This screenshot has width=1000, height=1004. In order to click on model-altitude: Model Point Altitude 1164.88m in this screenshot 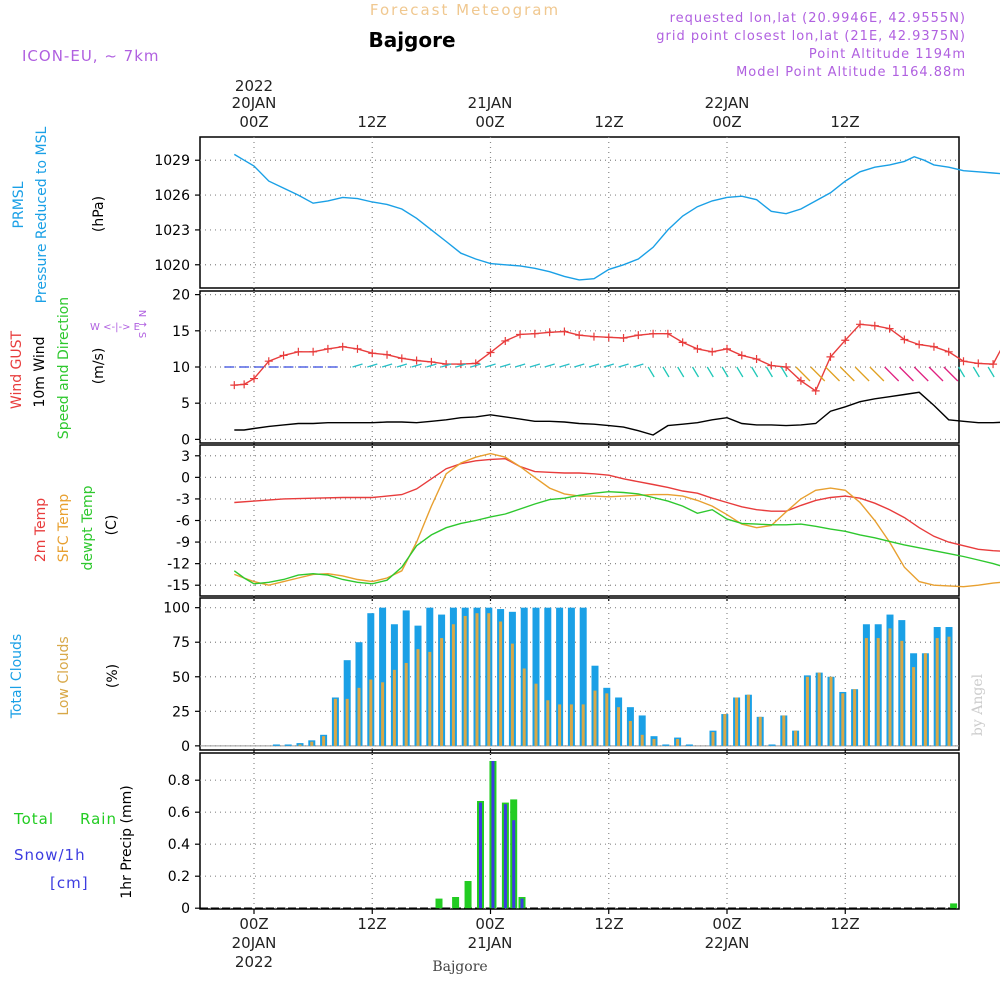, I will do `click(851, 72)`.